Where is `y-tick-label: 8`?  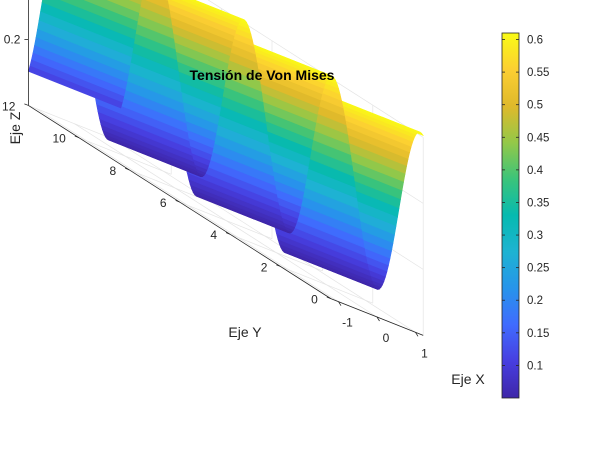 y-tick-label: 8 is located at coordinates (113, 171).